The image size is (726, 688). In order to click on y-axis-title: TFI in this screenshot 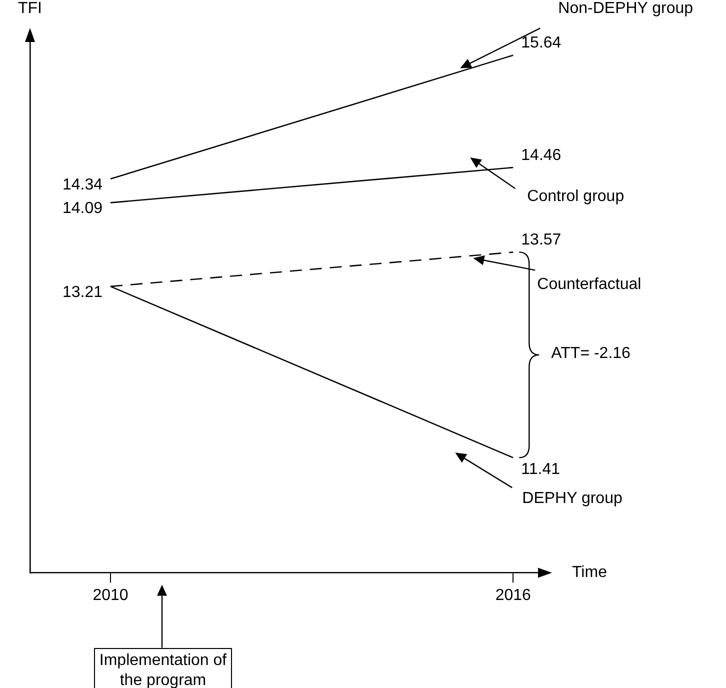, I will do `click(30, 9)`.